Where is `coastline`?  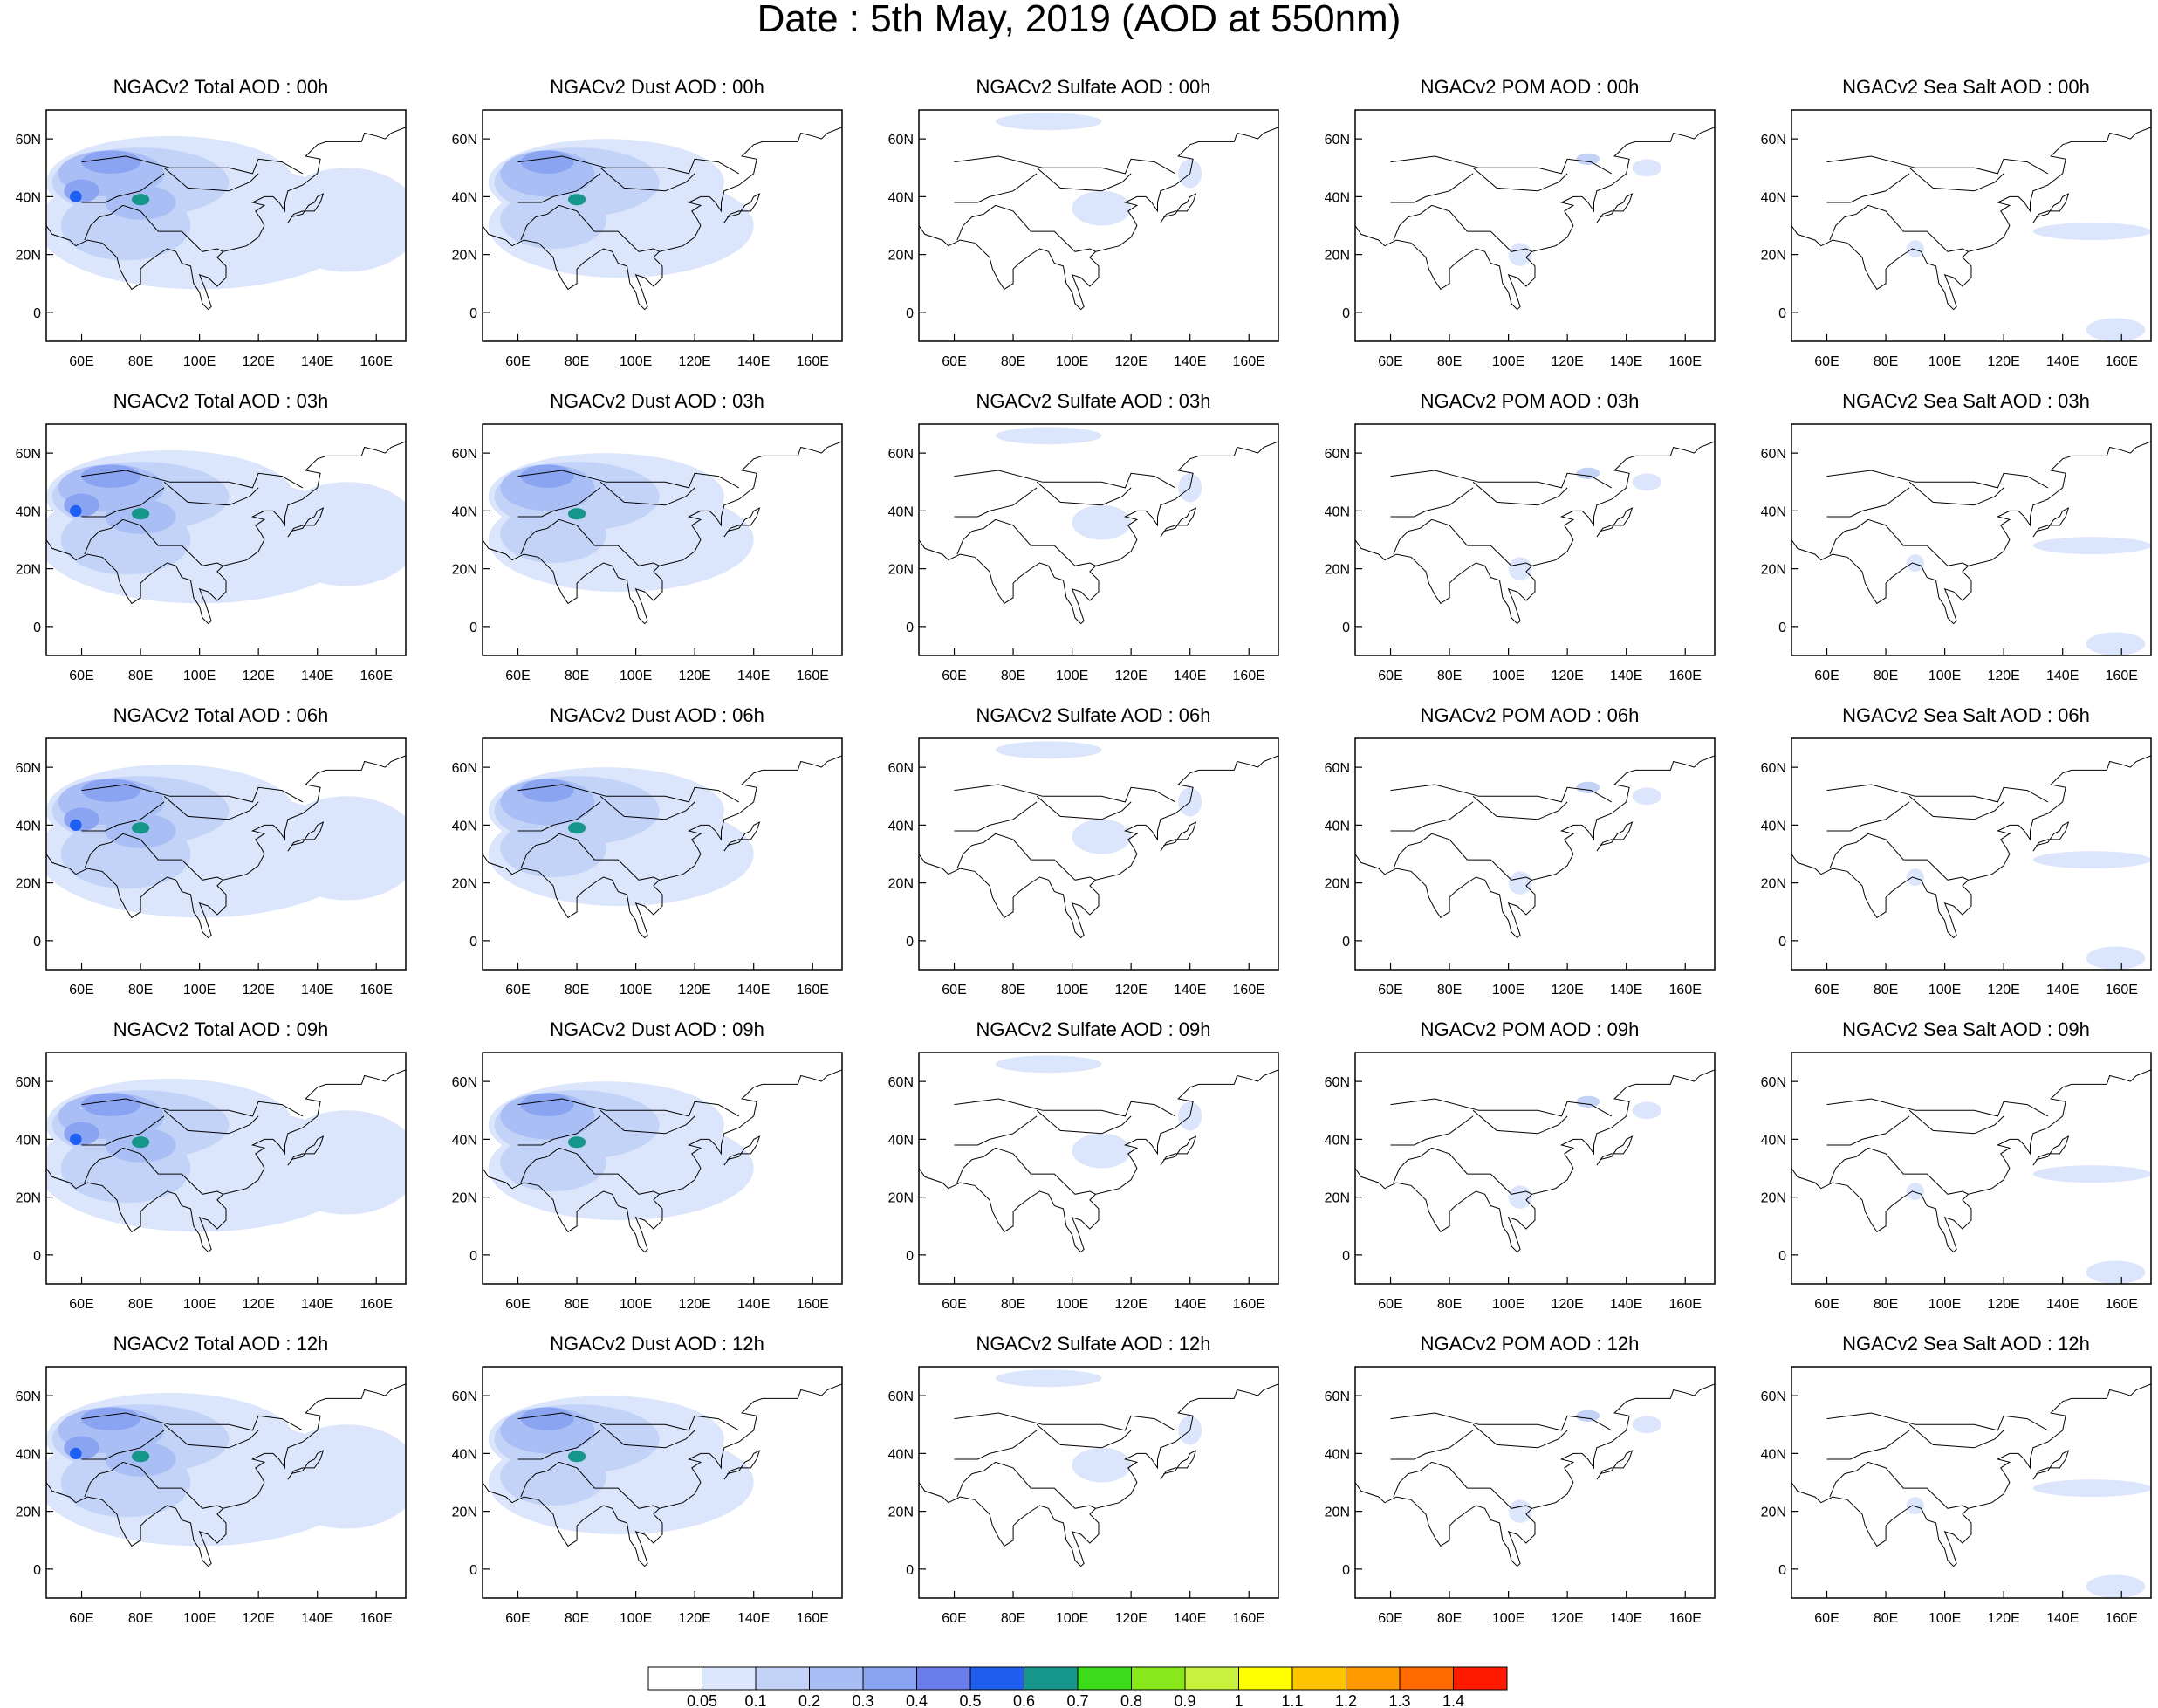
coastline is located at coordinates (226, 847).